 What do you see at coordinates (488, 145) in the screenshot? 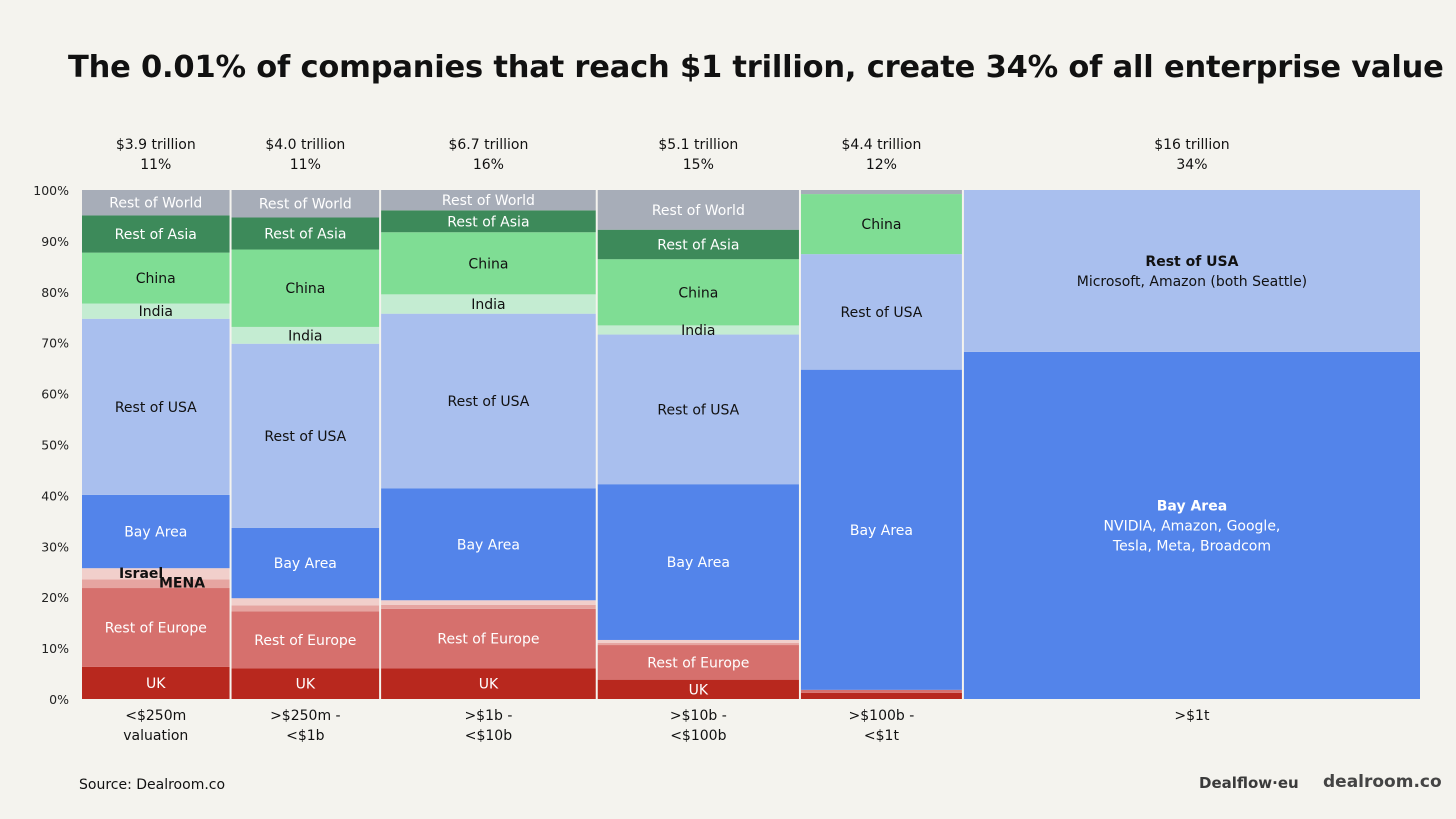
I see `column-total-label: $6.7 trillion` at bounding box center [488, 145].